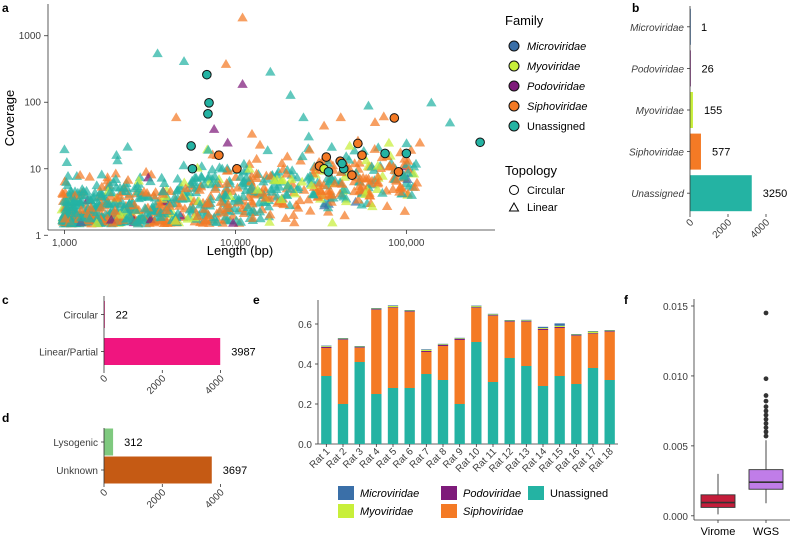 This screenshot has width=800, height=548. Describe the element at coordinates (235, 243) in the screenshot. I see `x-tick-label: 10,000` at that location.